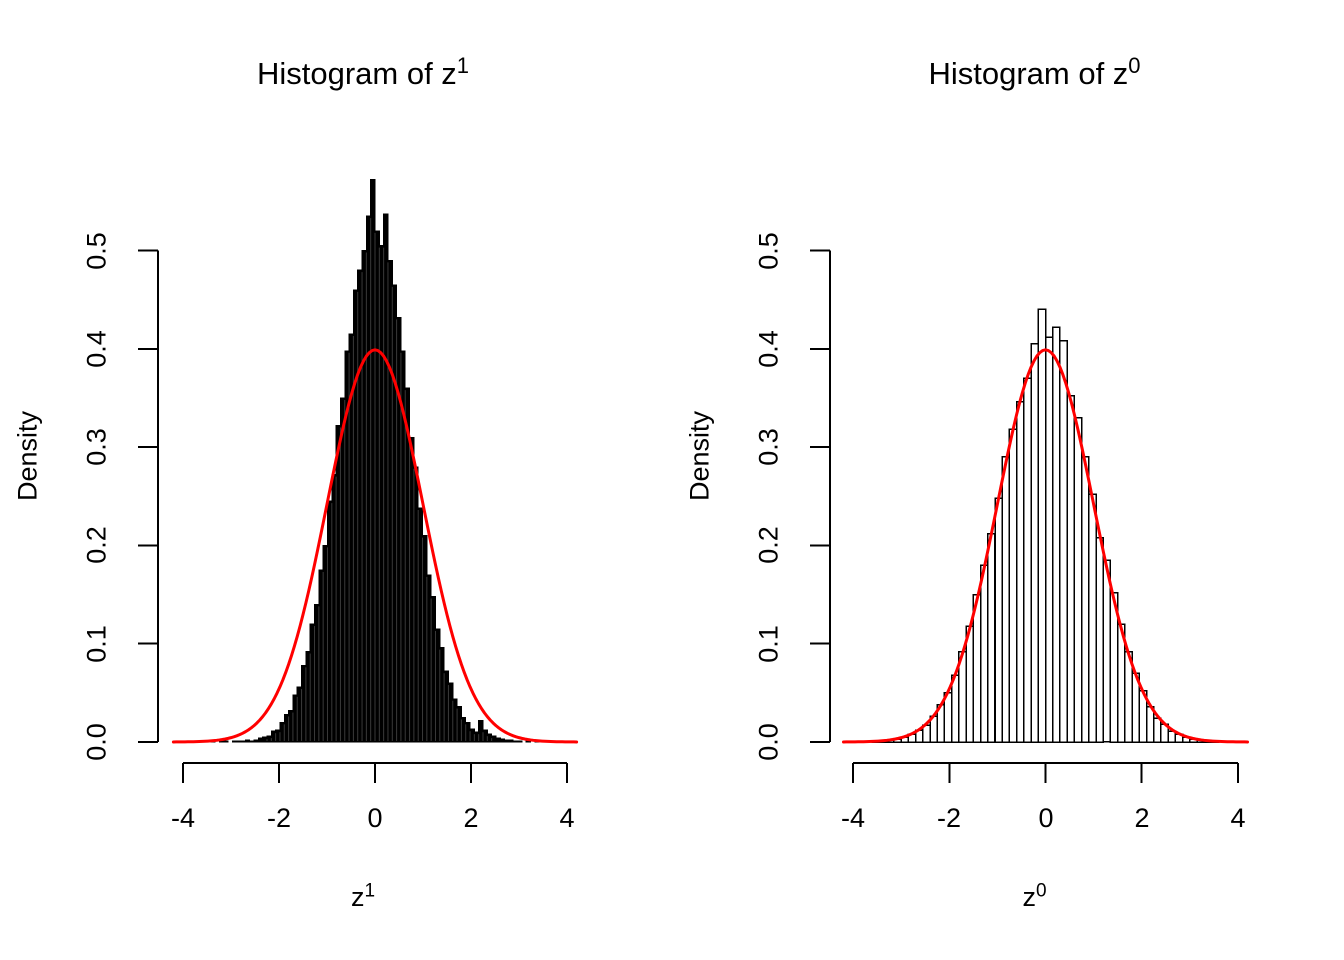  I want to click on right-x-axis-label: z0, so click(1034, 897).